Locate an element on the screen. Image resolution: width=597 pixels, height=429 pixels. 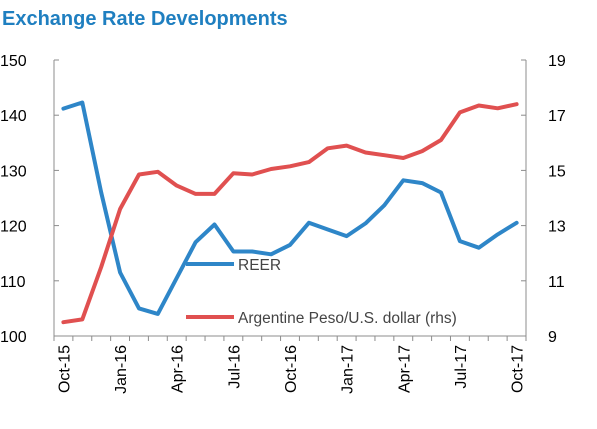
y-tick-left-label: 140 is located at coordinates (13, 116).